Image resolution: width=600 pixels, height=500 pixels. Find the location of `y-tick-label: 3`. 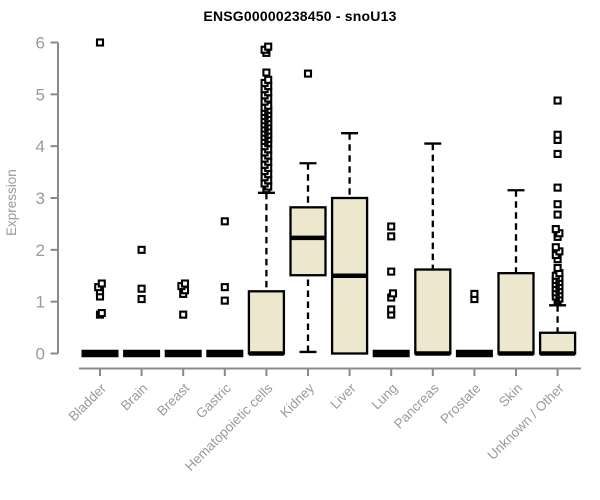

y-tick-label: 3 is located at coordinates (40, 198).